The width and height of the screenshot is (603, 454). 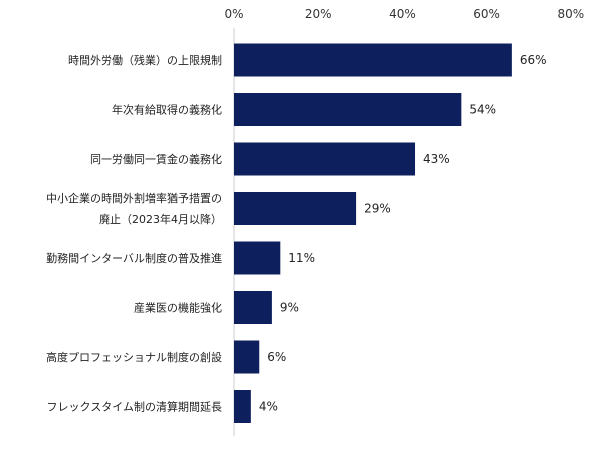 What do you see at coordinates (156, 159) in the screenshot?
I see `category-label: 同一労働同一賃金の義務化` at bounding box center [156, 159].